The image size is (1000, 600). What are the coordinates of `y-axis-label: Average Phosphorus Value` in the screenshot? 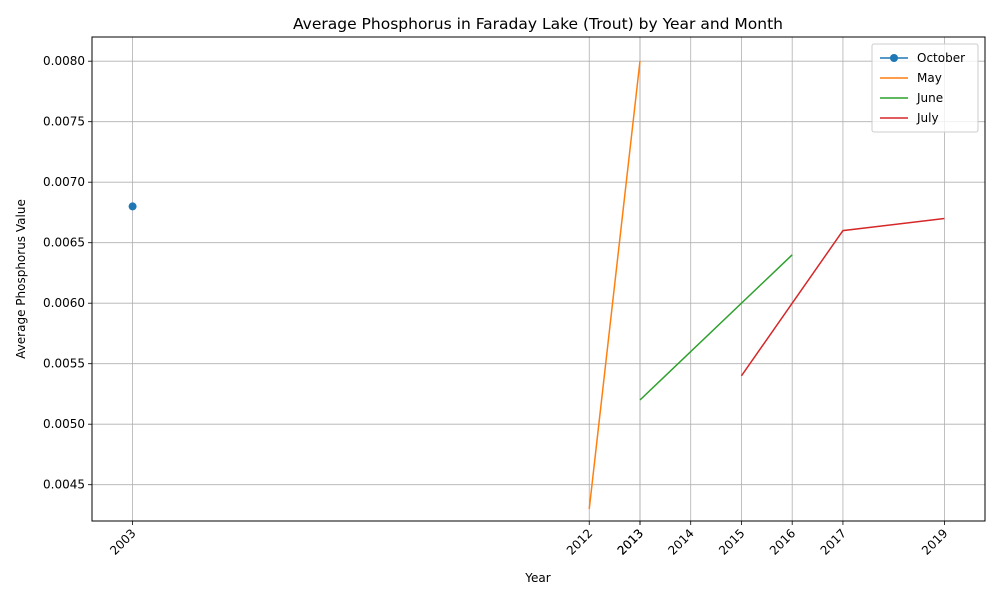 It's located at (21, 279).